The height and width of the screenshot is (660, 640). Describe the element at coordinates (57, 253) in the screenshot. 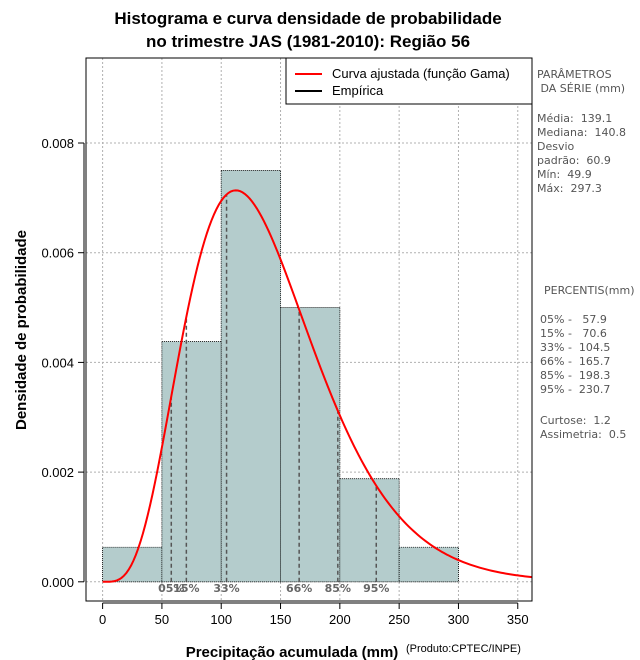

I see `y-tick-label: 0.006` at that location.